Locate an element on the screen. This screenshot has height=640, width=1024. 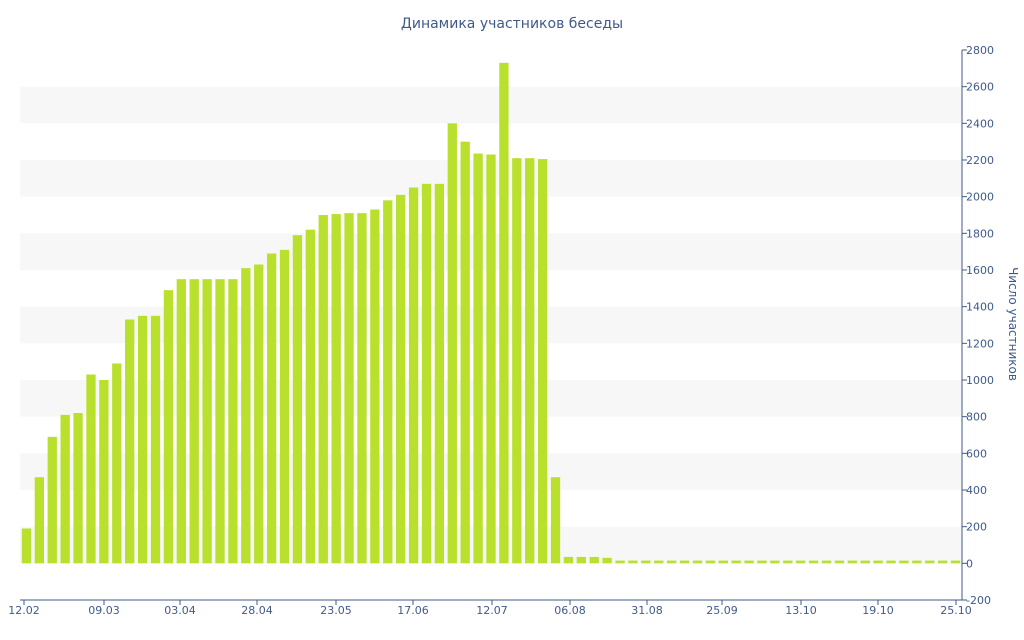
y-tick-label: 2800 is located at coordinates (980, 50).